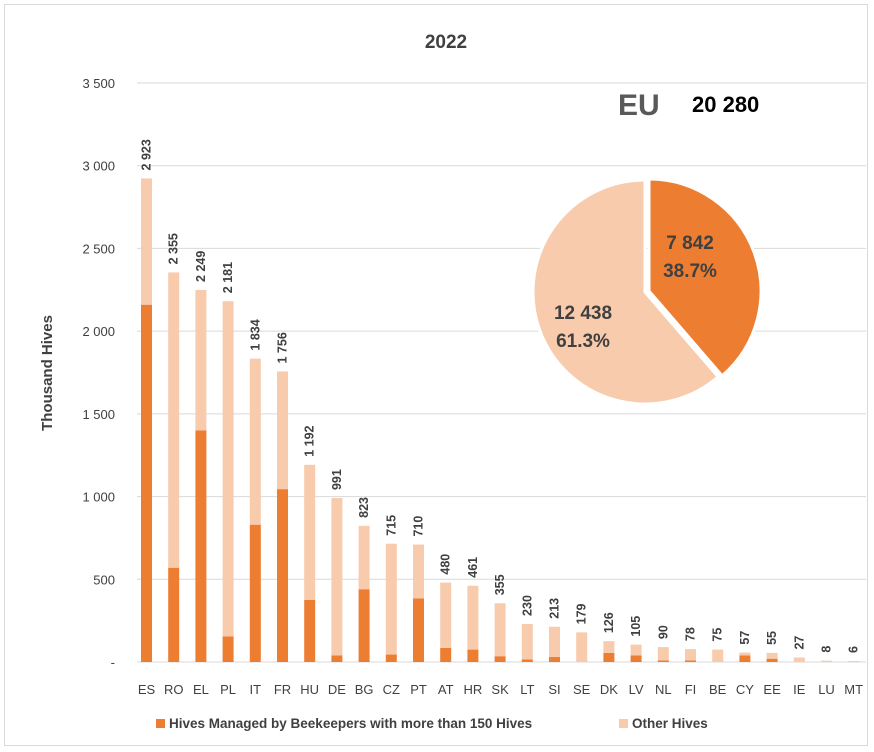 The height and width of the screenshot is (752, 874). I want to click on x-tick-label: LV, so click(636, 689).